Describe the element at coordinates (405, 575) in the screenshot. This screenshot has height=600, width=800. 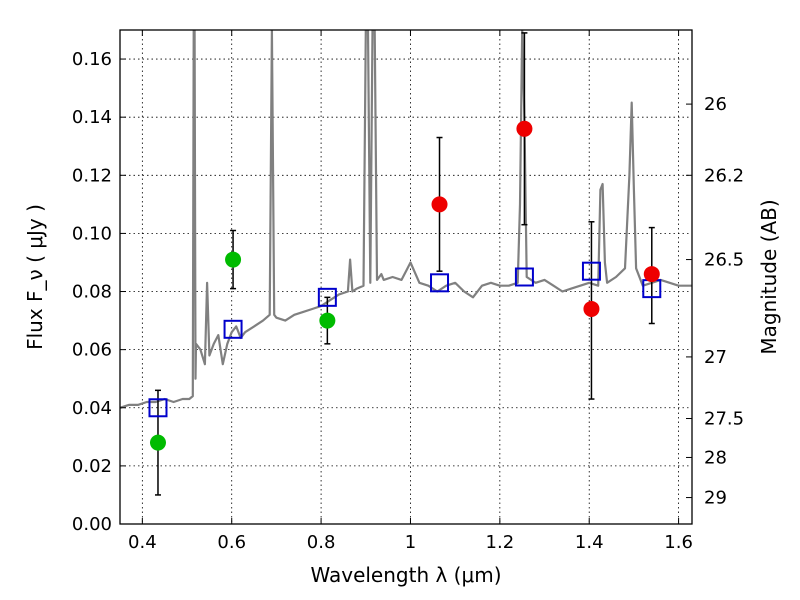
I see `x-axis-label: Wavelength λ (μm)` at that location.